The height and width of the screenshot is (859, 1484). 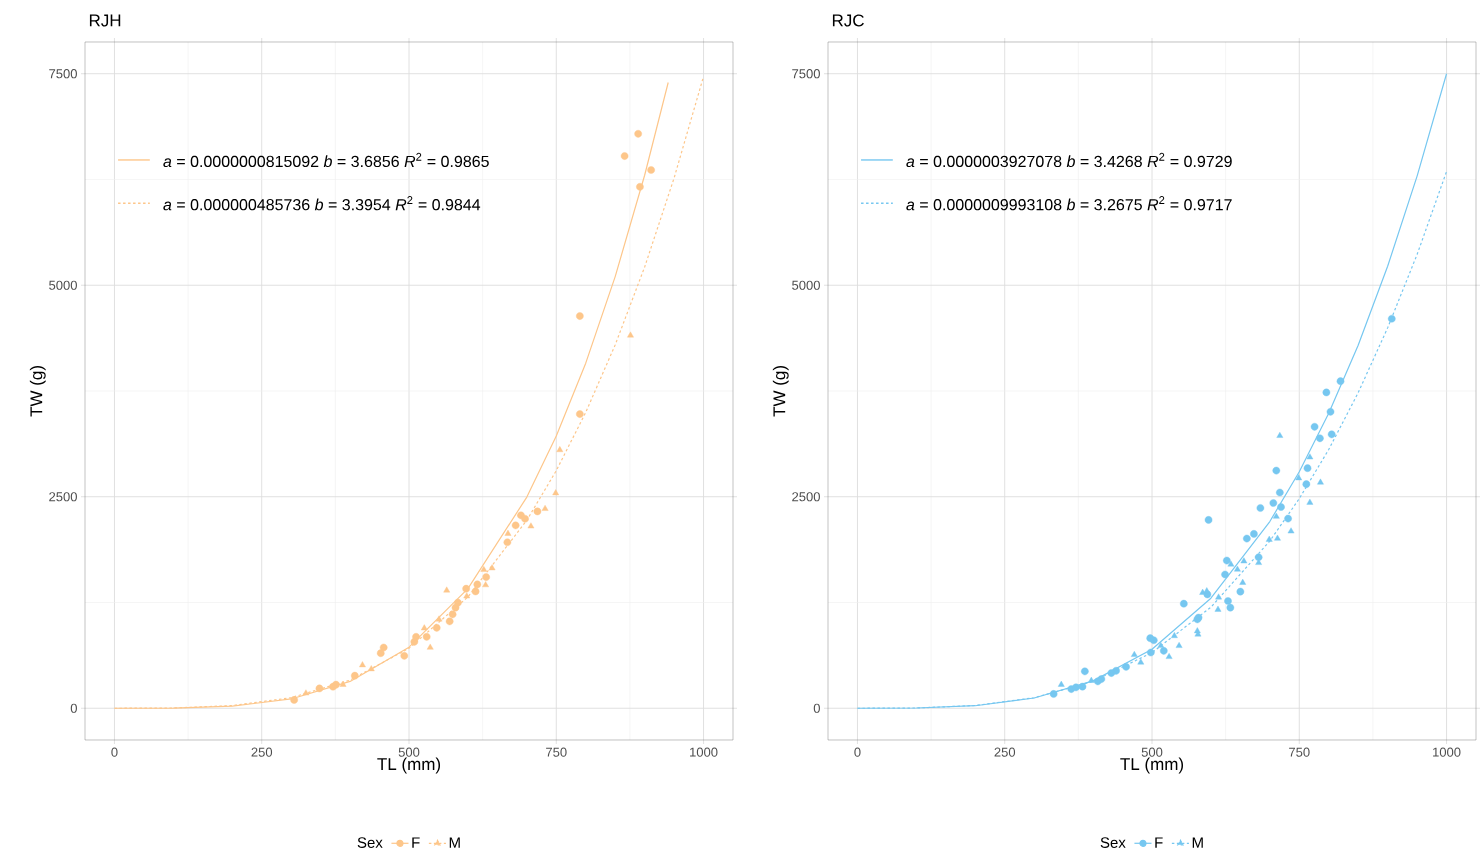 I want to click on legend-label: a = 0.0000003927078 b = 3.4268 R$^{2}$ = 0.9729, so click(x=1069, y=160).